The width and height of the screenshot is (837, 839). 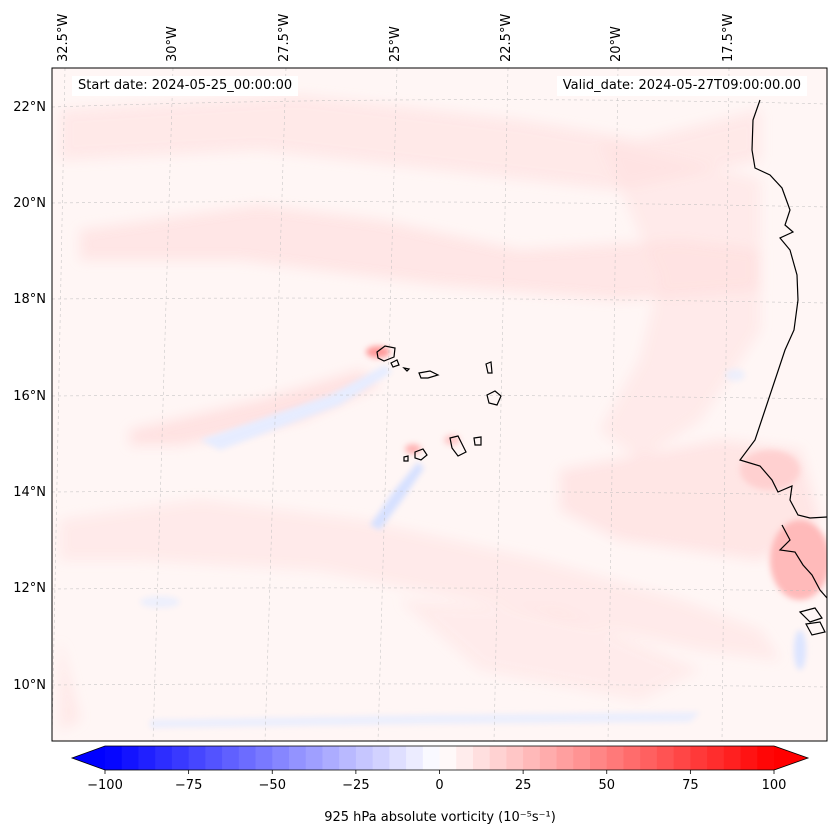 What do you see at coordinates (681, 86) in the screenshot?
I see `valid-date-label: Valid_date: 2024-05-27T09:00:00.00` at bounding box center [681, 86].